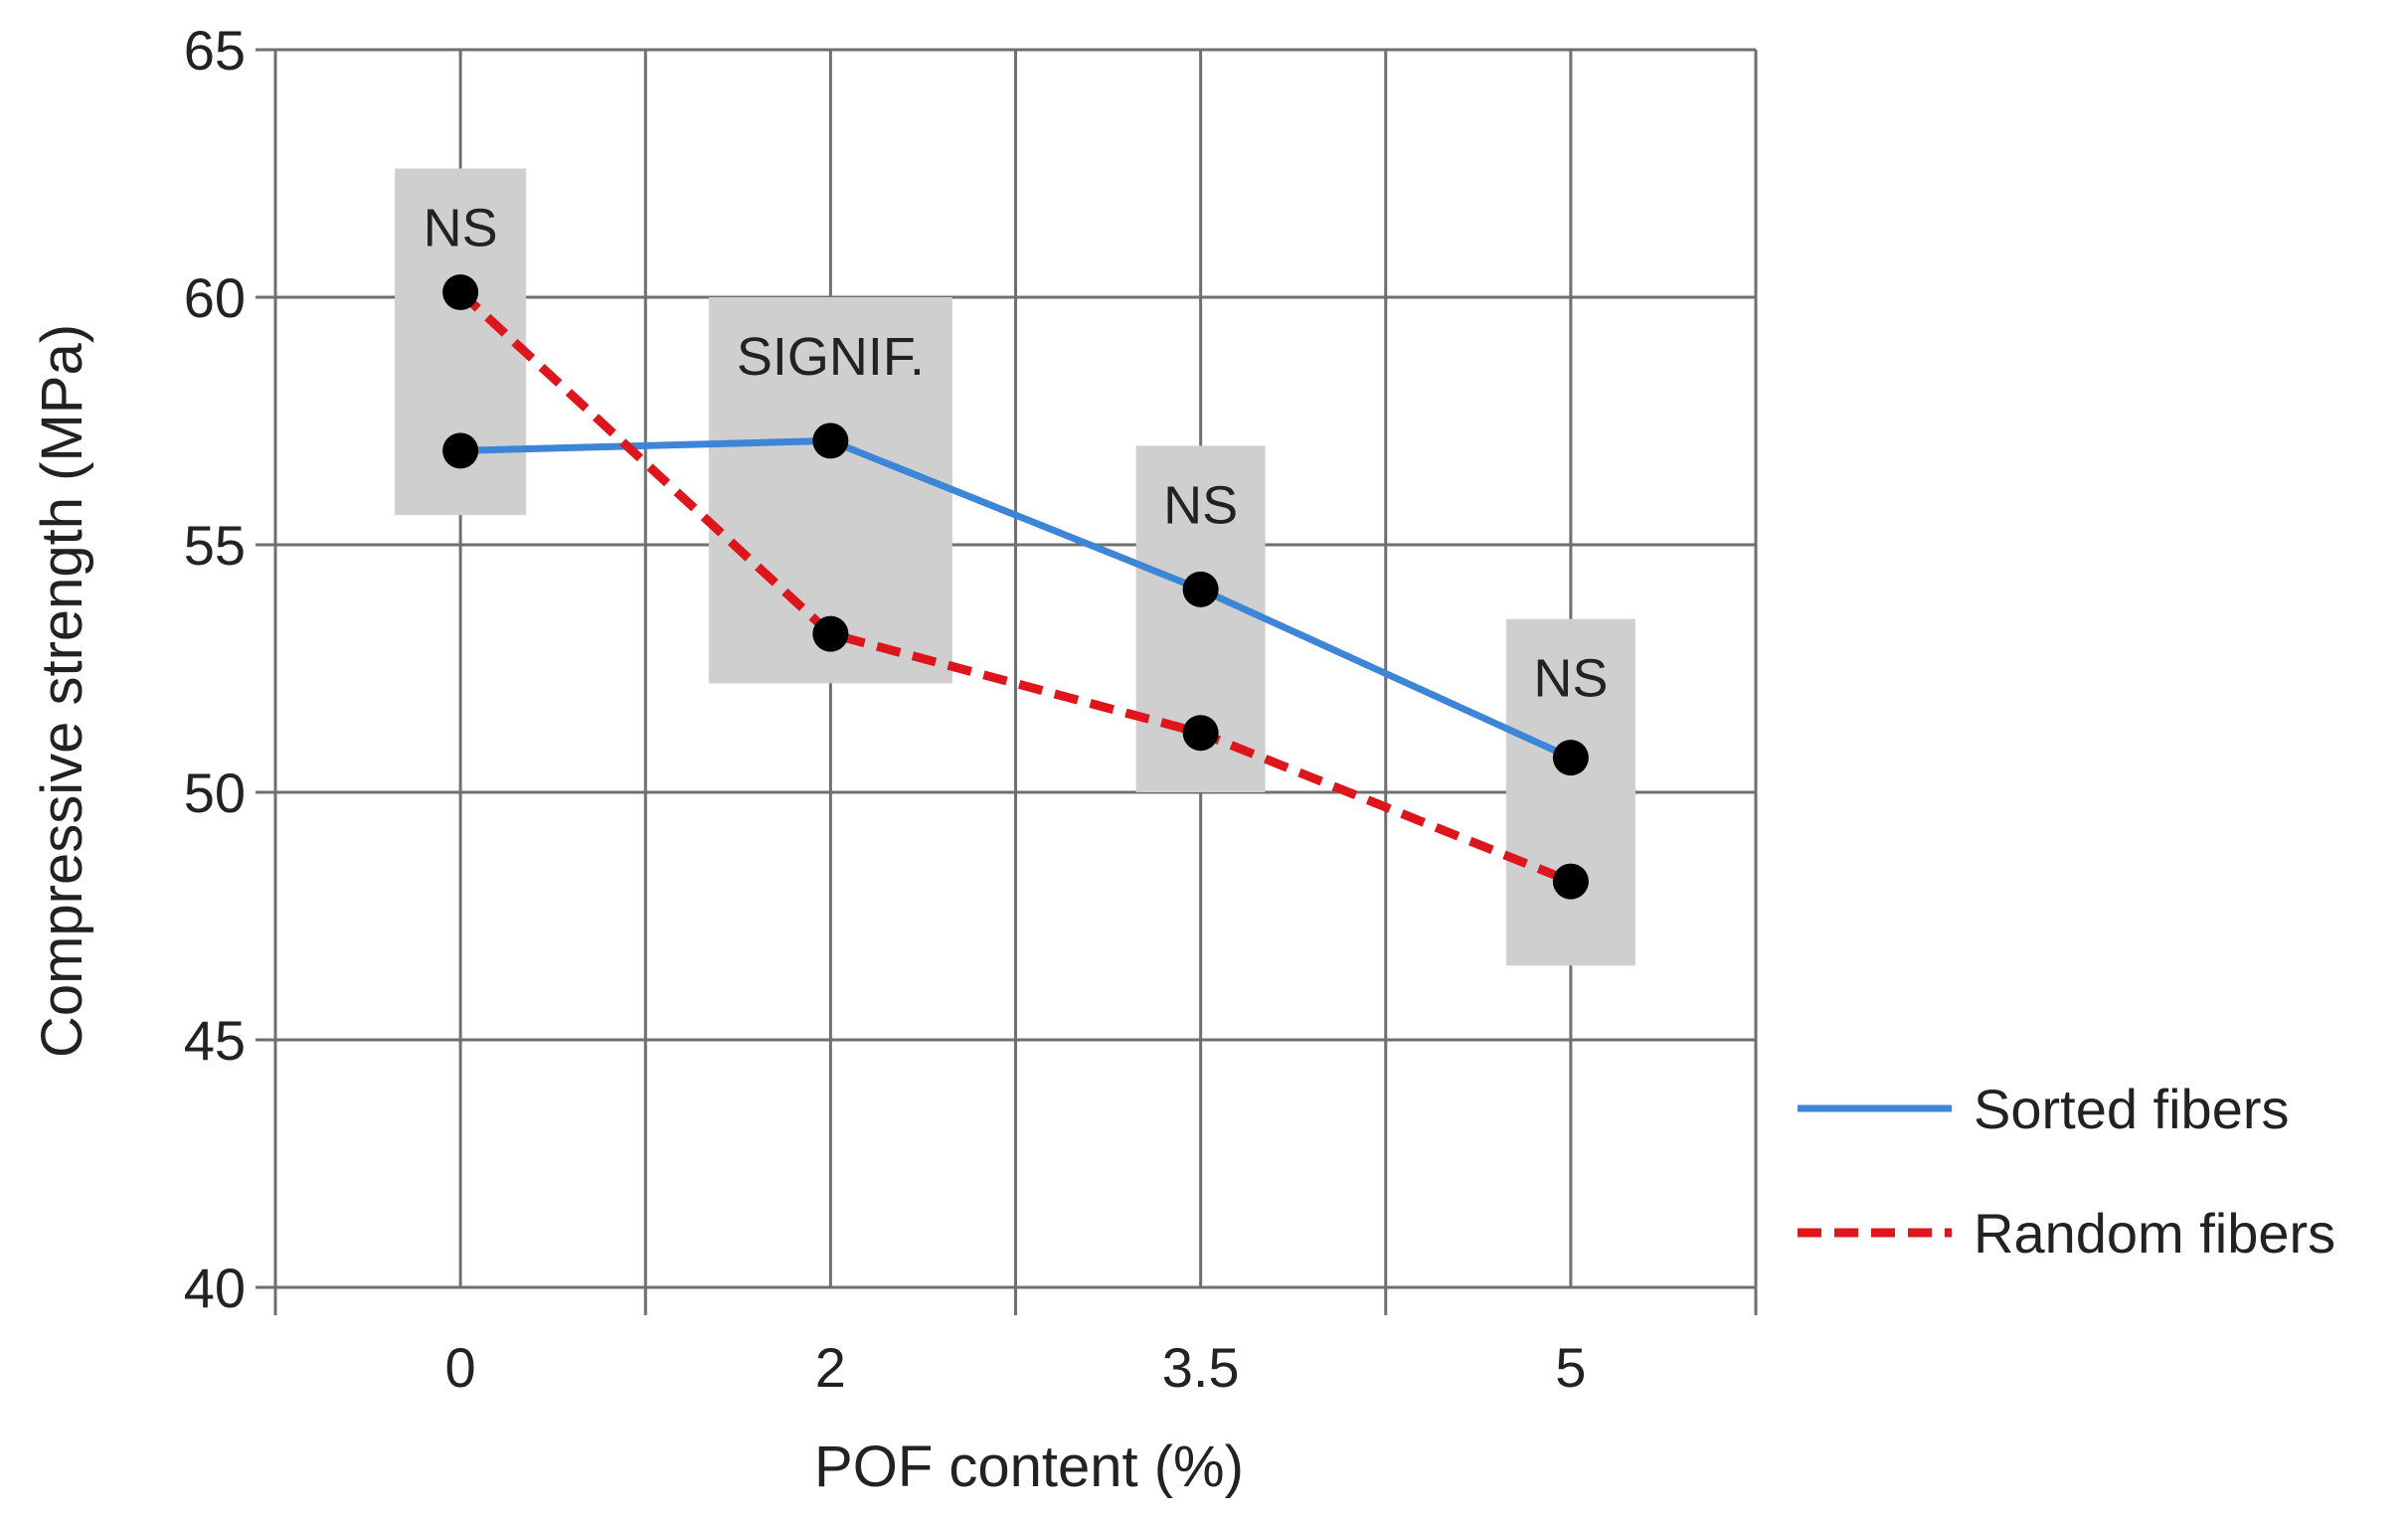 The width and height of the screenshot is (2408, 1519). I want to click on y-tick-label: 55, so click(215, 545).